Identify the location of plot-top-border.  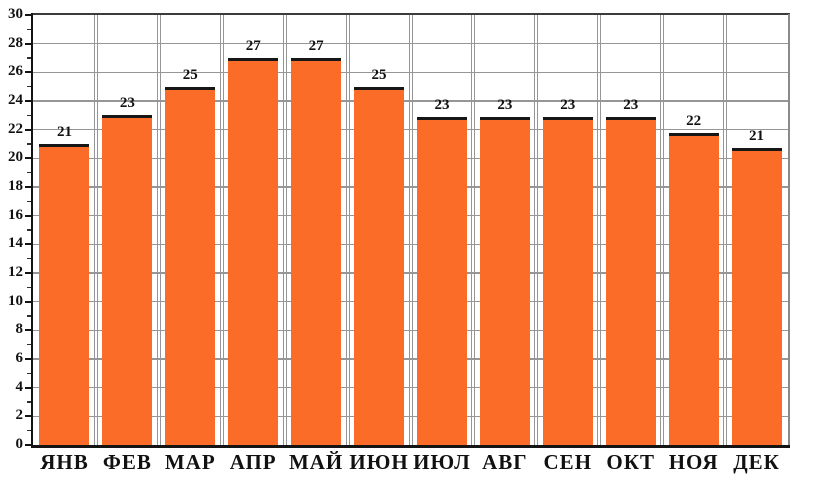
(410, 14).